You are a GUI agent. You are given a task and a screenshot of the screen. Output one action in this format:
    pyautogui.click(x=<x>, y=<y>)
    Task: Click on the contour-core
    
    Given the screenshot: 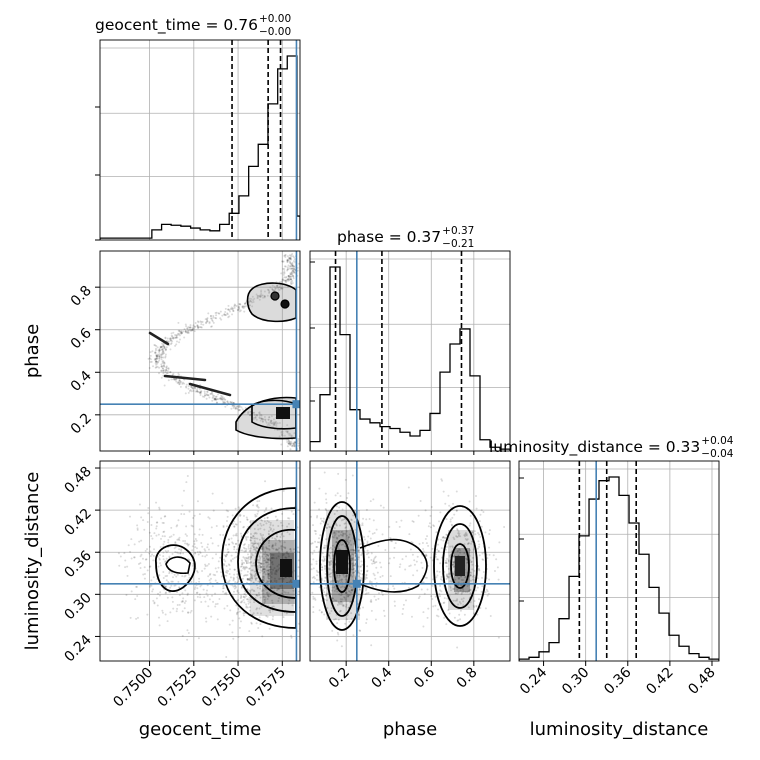 What is the action you would take?
    pyautogui.click(x=275, y=296)
    